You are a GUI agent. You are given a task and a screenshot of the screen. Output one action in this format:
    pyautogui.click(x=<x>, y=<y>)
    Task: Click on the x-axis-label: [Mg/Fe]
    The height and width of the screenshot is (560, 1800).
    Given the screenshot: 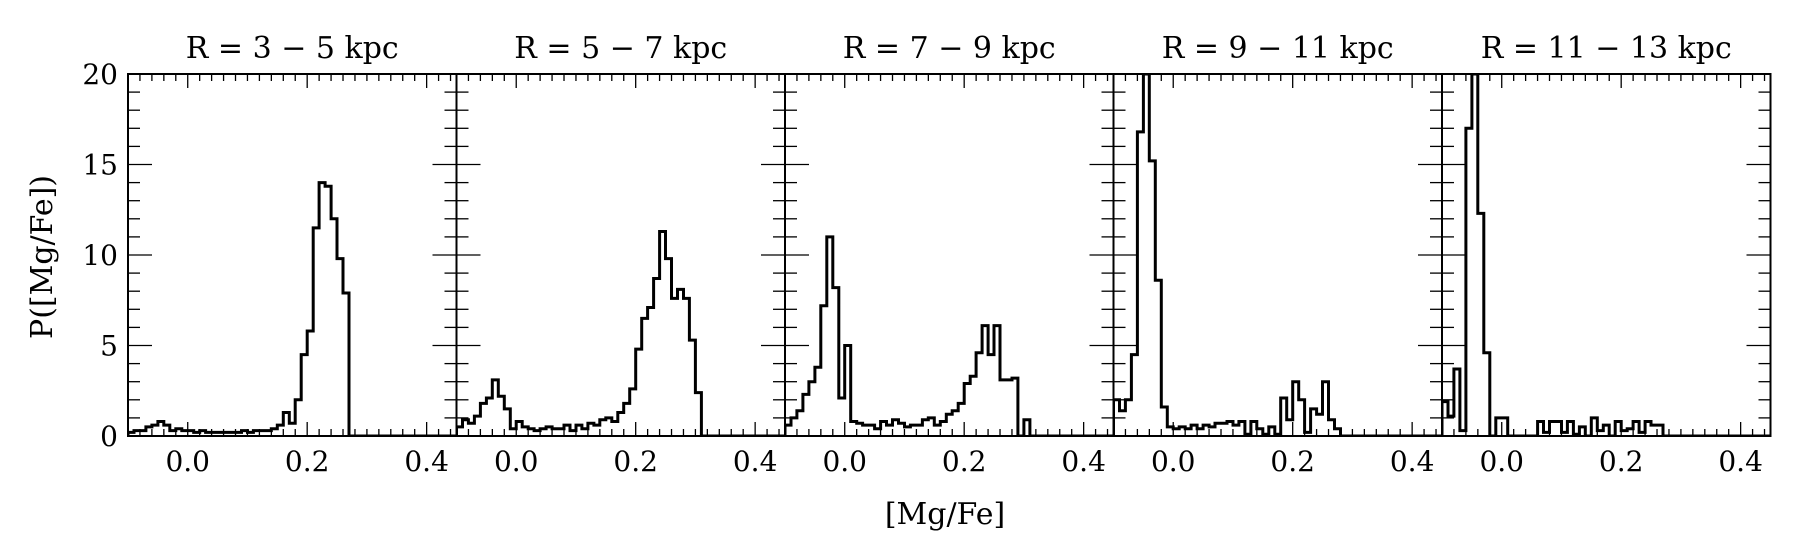 What is the action you would take?
    pyautogui.click(x=945, y=514)
    